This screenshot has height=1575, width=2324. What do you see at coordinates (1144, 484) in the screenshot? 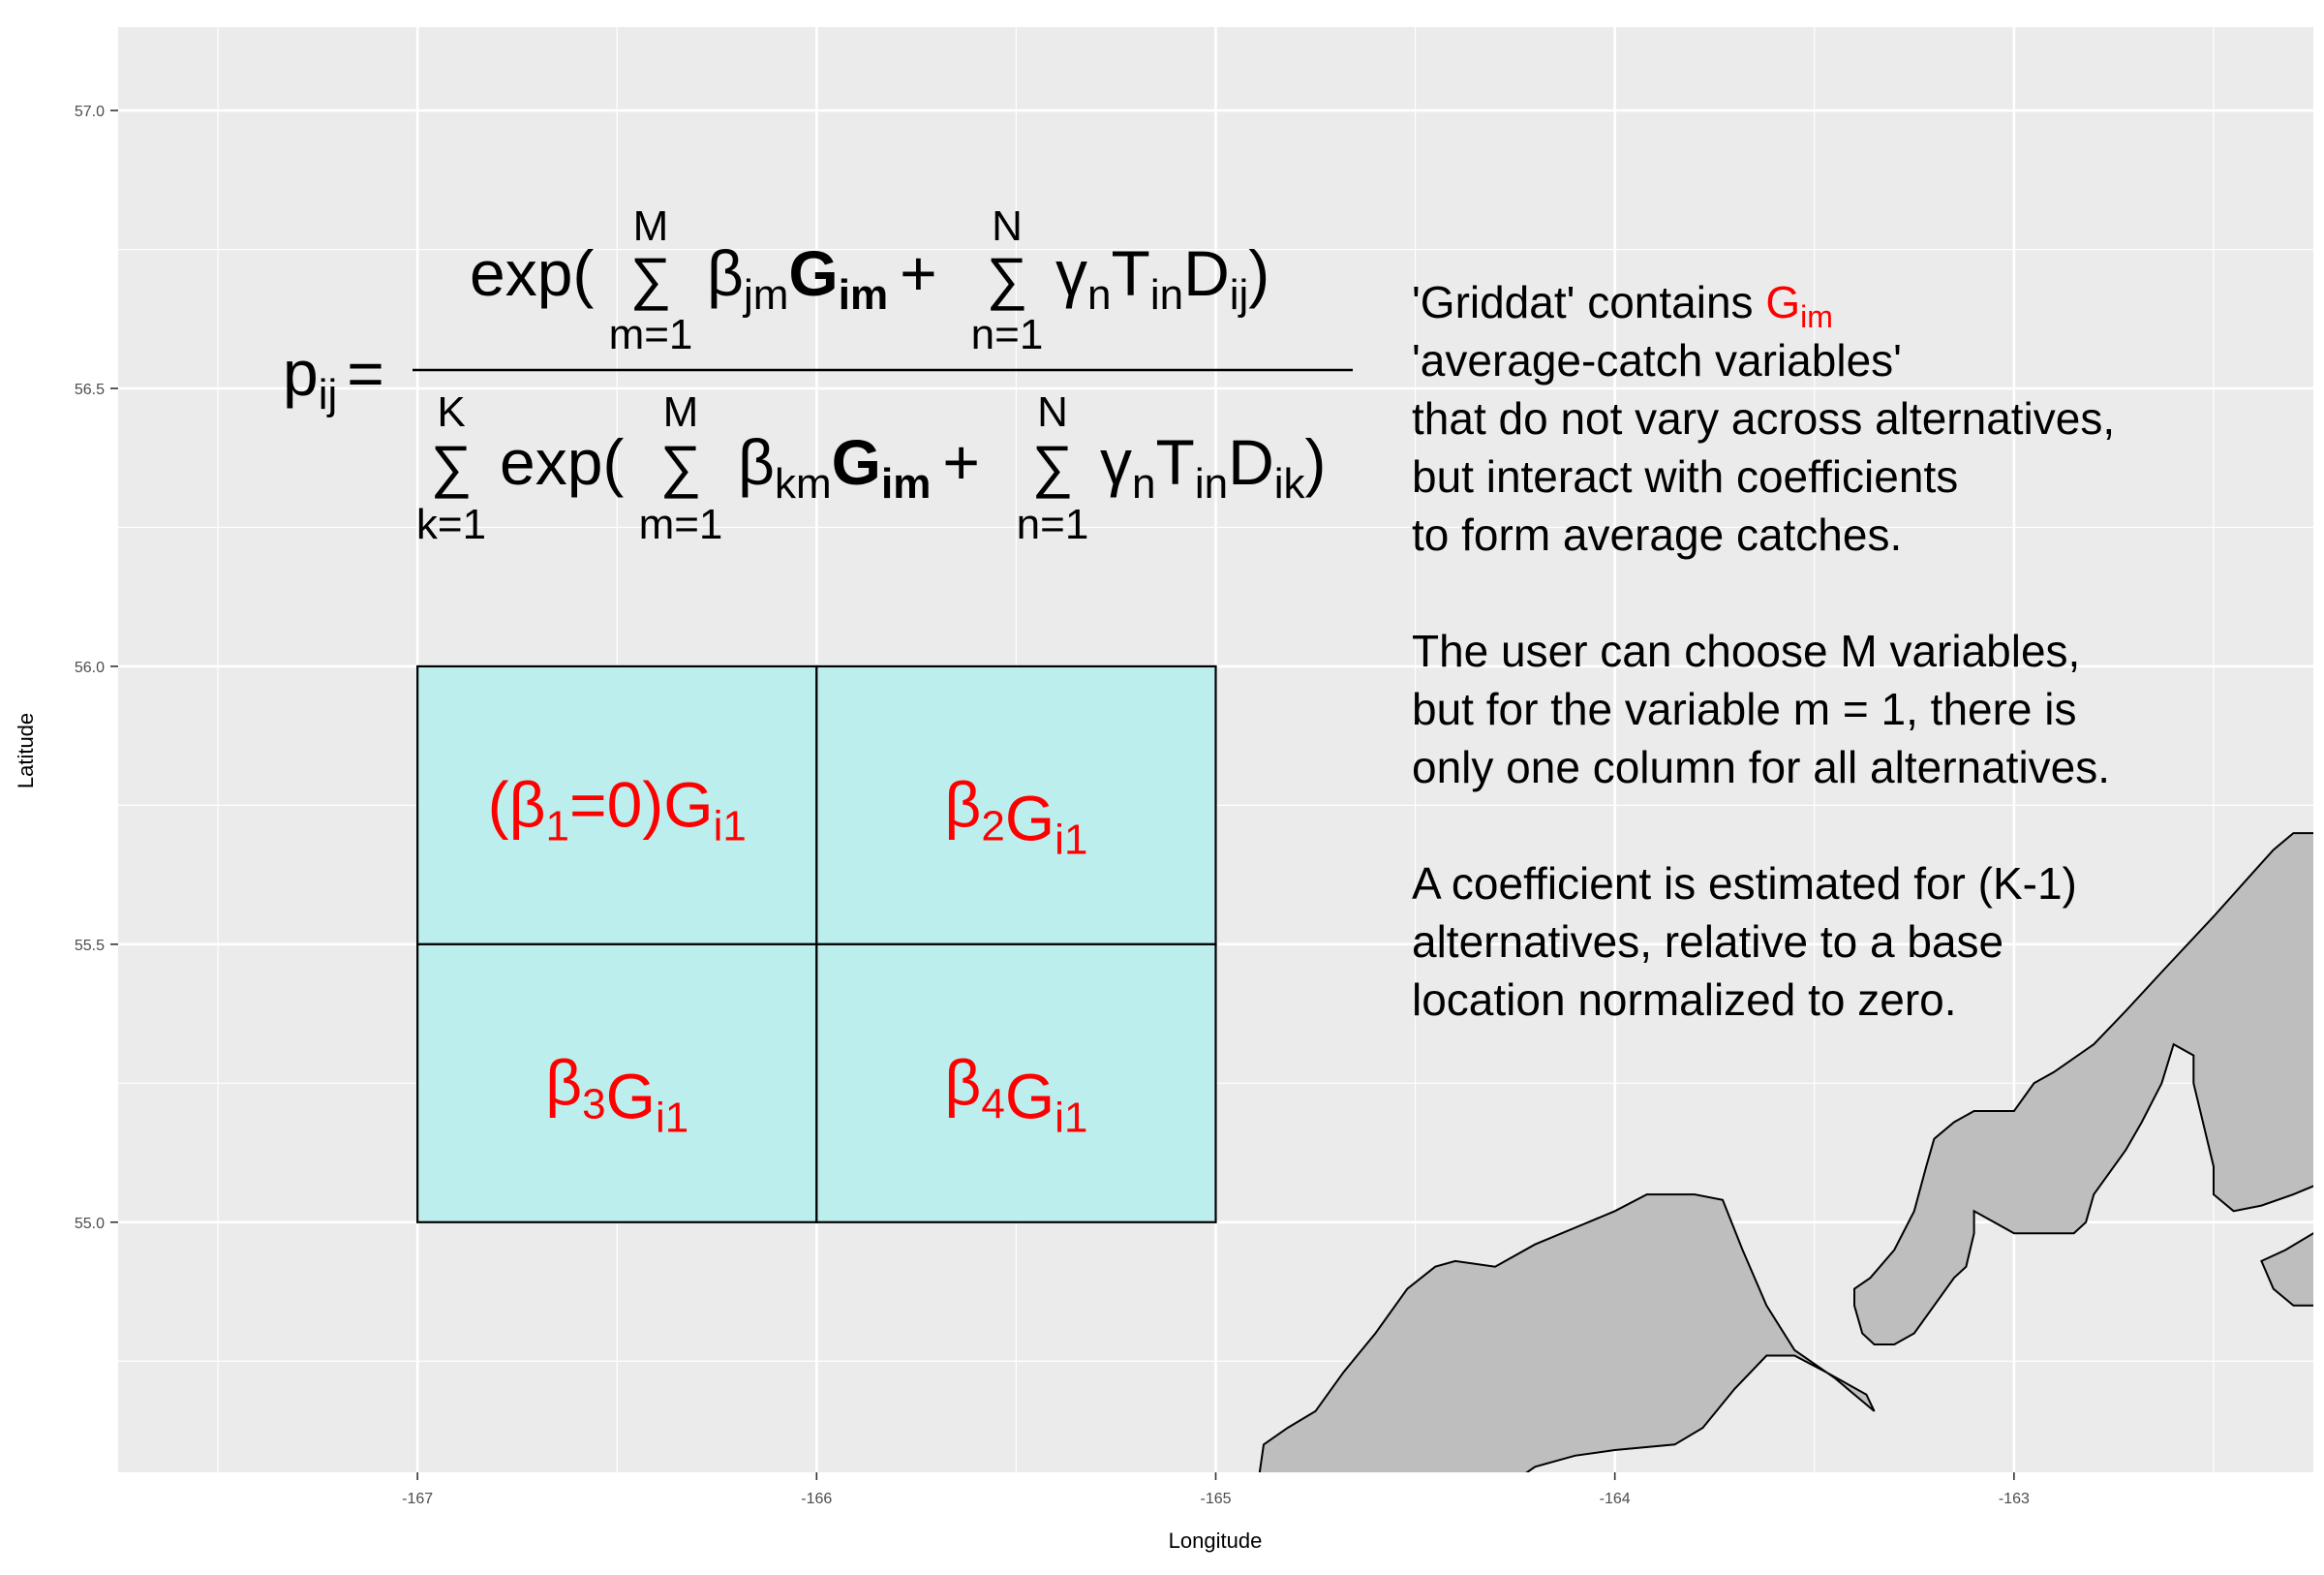
I see `den-gamma-sub: n` at bounding box center [1144, 484].